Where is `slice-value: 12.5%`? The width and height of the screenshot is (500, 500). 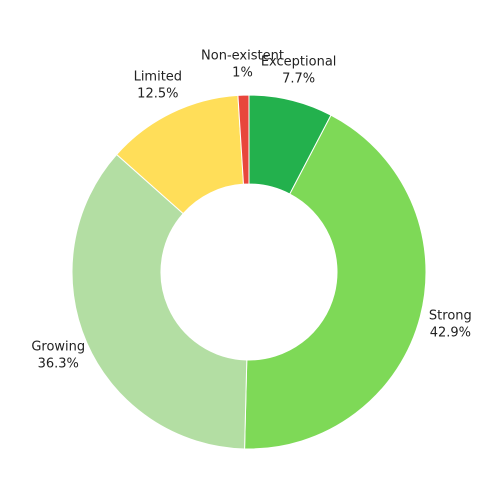
slice-value: 12.5% is located at coordinates (157, 94).